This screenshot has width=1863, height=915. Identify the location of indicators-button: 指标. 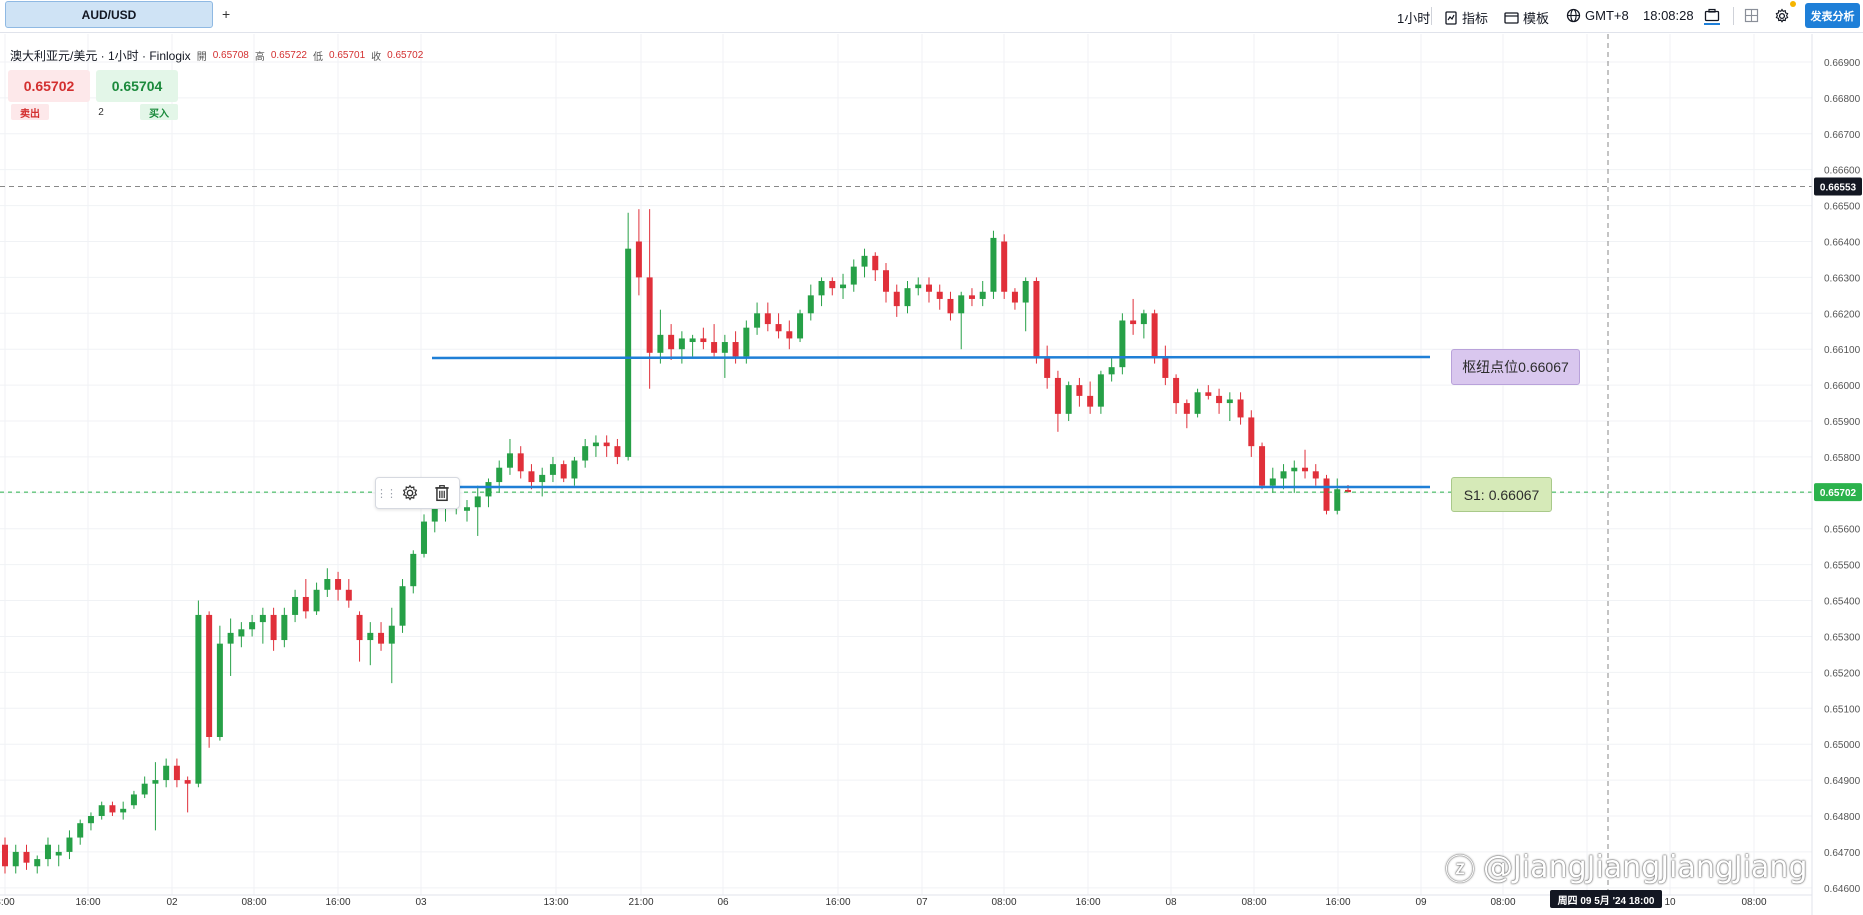
(1466, 17).